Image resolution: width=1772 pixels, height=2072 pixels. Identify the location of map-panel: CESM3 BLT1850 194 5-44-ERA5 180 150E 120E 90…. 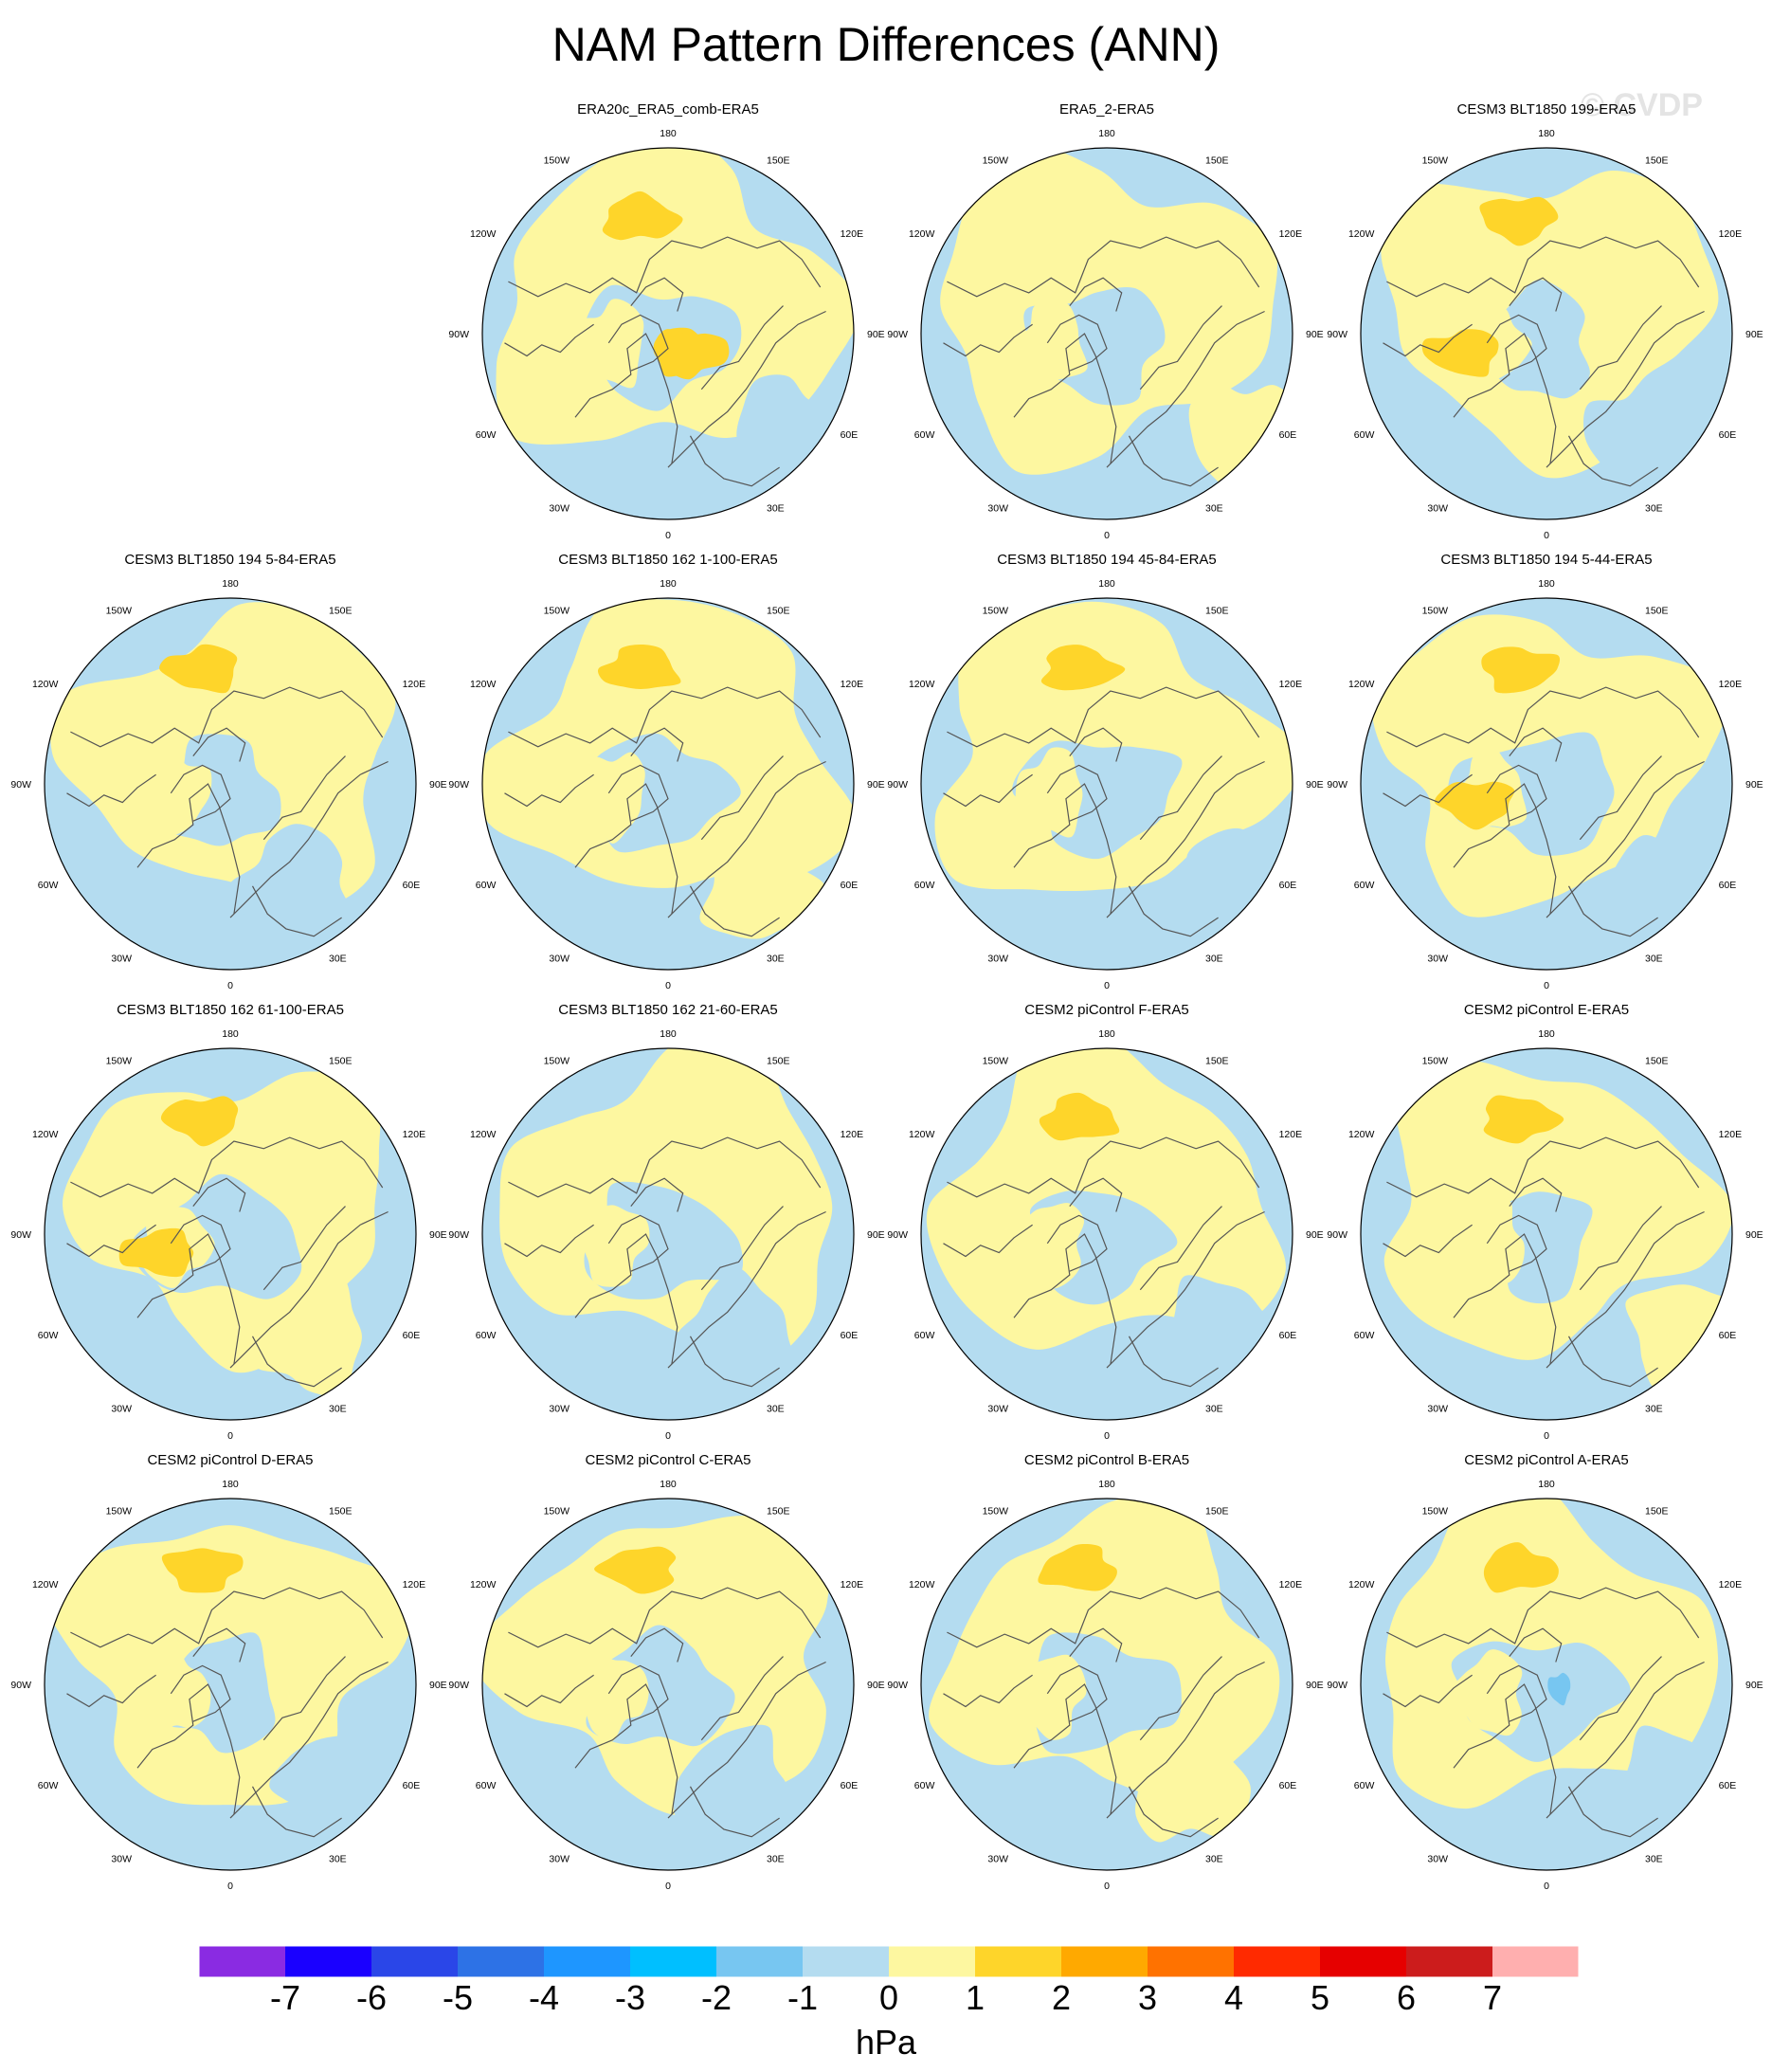
(1545, 772).